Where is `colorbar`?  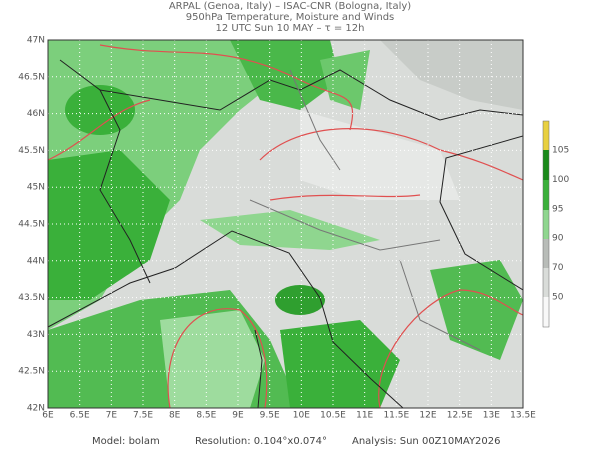
colorbar is located at coordinates (546, 224).